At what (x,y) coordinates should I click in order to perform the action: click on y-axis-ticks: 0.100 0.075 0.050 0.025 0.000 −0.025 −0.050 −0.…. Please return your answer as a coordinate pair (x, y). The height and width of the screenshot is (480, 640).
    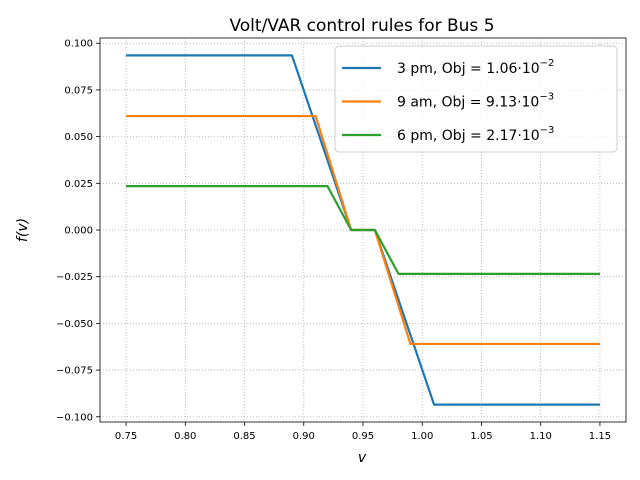
    Looking at the image, I should click on (78, 231).